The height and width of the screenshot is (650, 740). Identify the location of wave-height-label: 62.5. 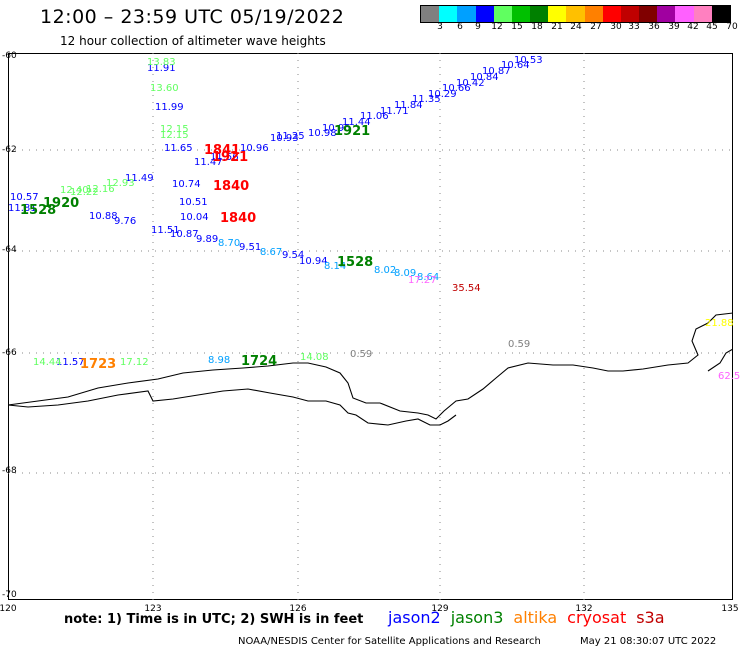
(729, 376).